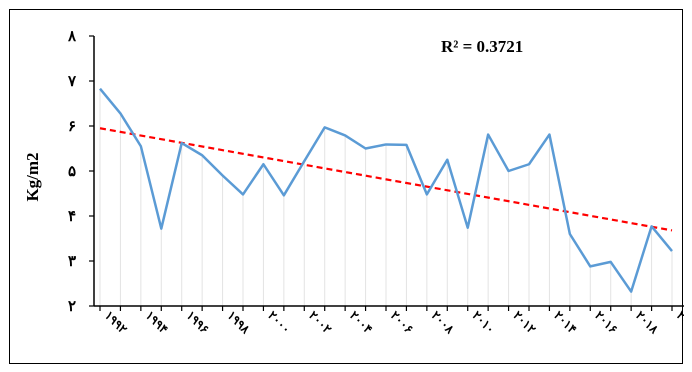 Image resolution: width=692 pixels, height=372 pixels. What do you see at coordinates (279, 322) in the screenshot?
I see `x-tick-label: ۲۰۰۰` at bounding box center [279, 322].